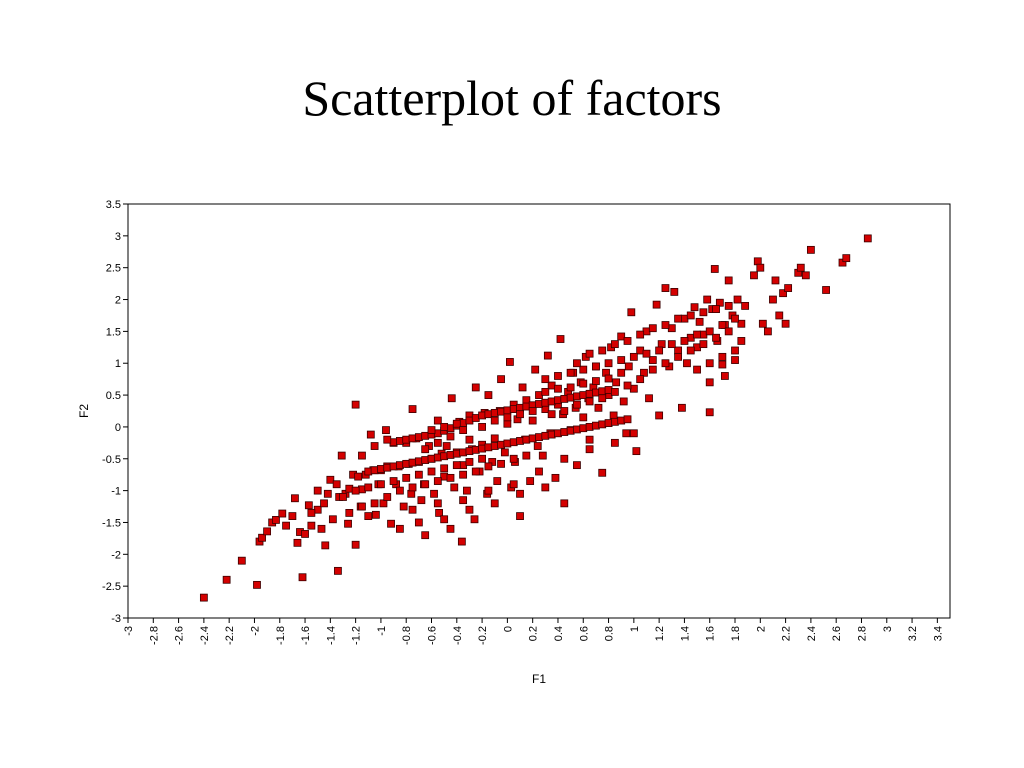 Image resolution: width=1024 pixels, height=768 pixels. I want to click on x-tick-label: -0.6, so click(433, 635).